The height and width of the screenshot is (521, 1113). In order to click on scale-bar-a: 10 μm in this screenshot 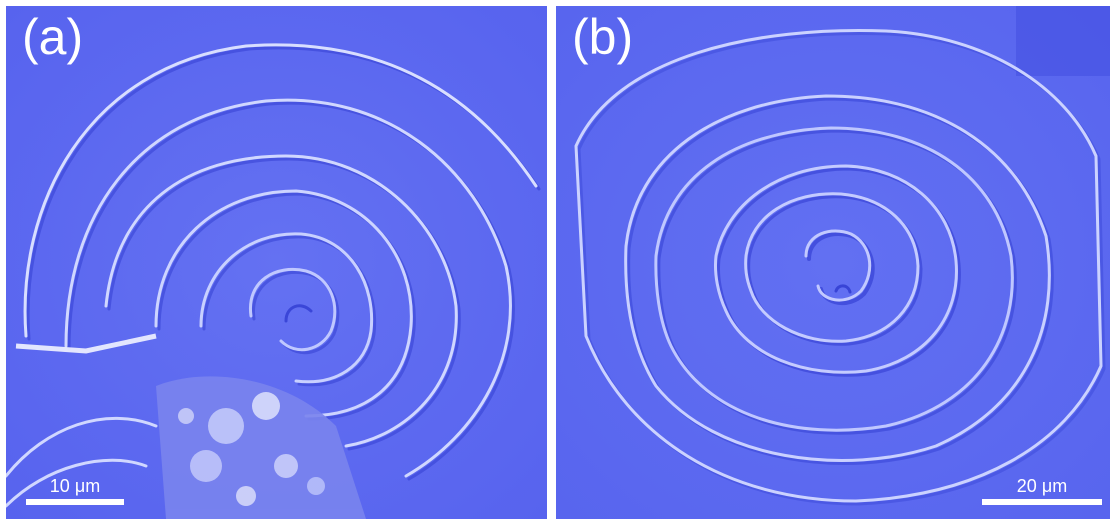, I will do `click(75, 491)`.